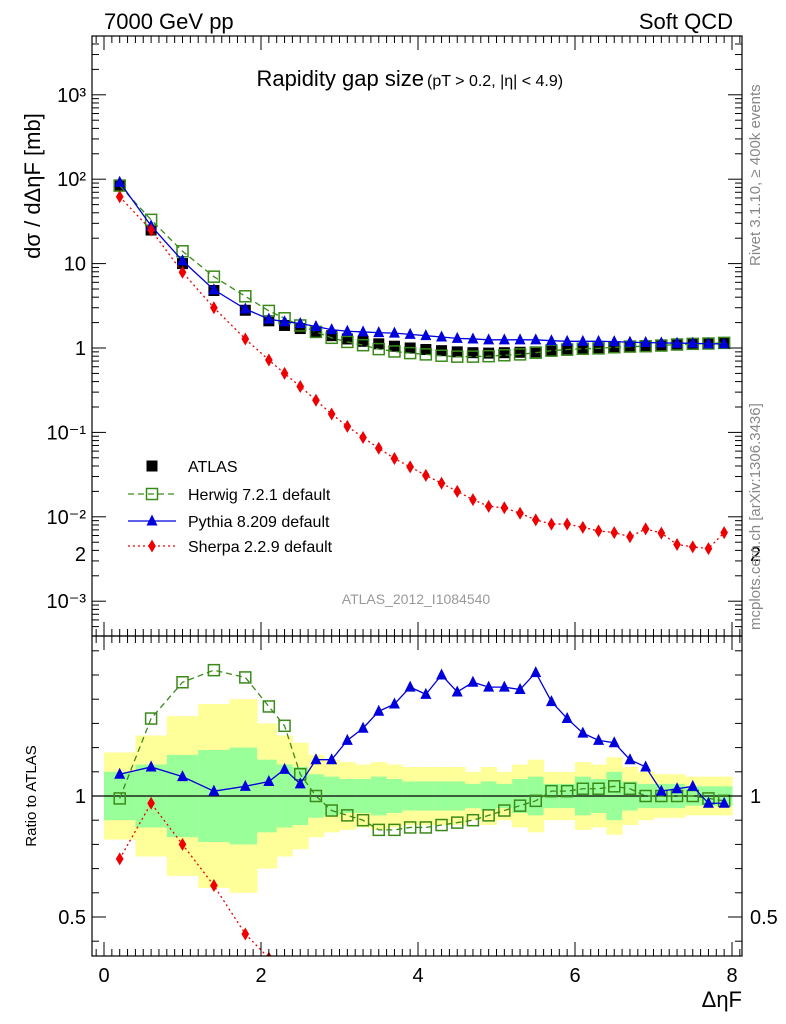 The image size is (786, 1024). Describe the element at coordinates (67, 518) in the screenshot. I see `y-tick-label: 10⁻²` at that location.